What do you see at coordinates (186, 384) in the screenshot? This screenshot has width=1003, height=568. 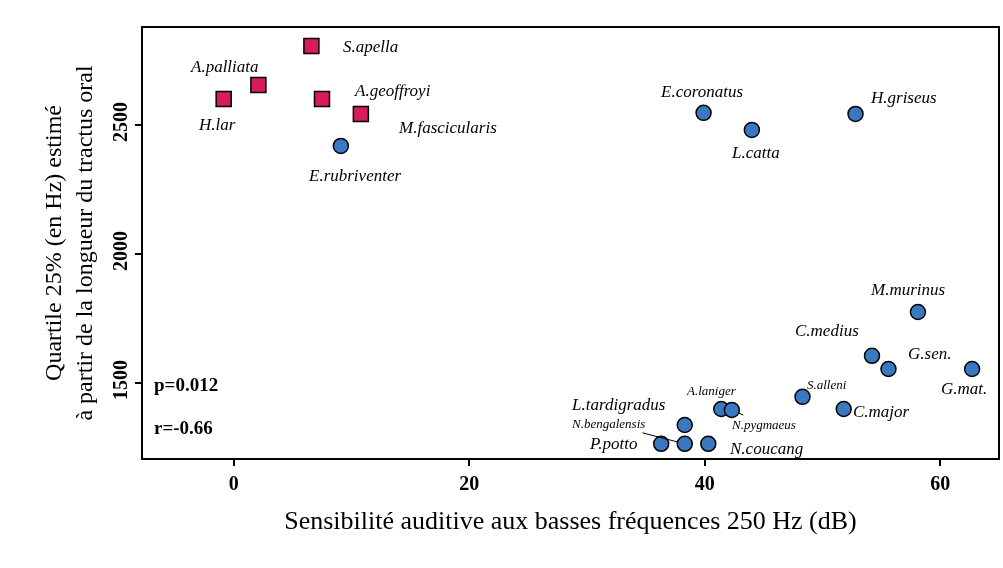 I see `annotation: p=0.012` at bounding box center [186, 384].